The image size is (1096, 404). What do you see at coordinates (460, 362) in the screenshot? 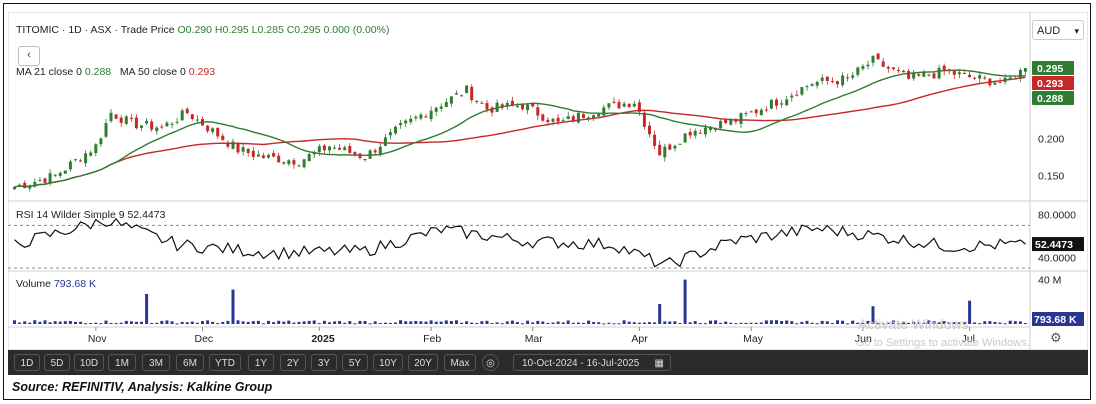
I see `period-max-button: Max` at bounding box center [460, 362].